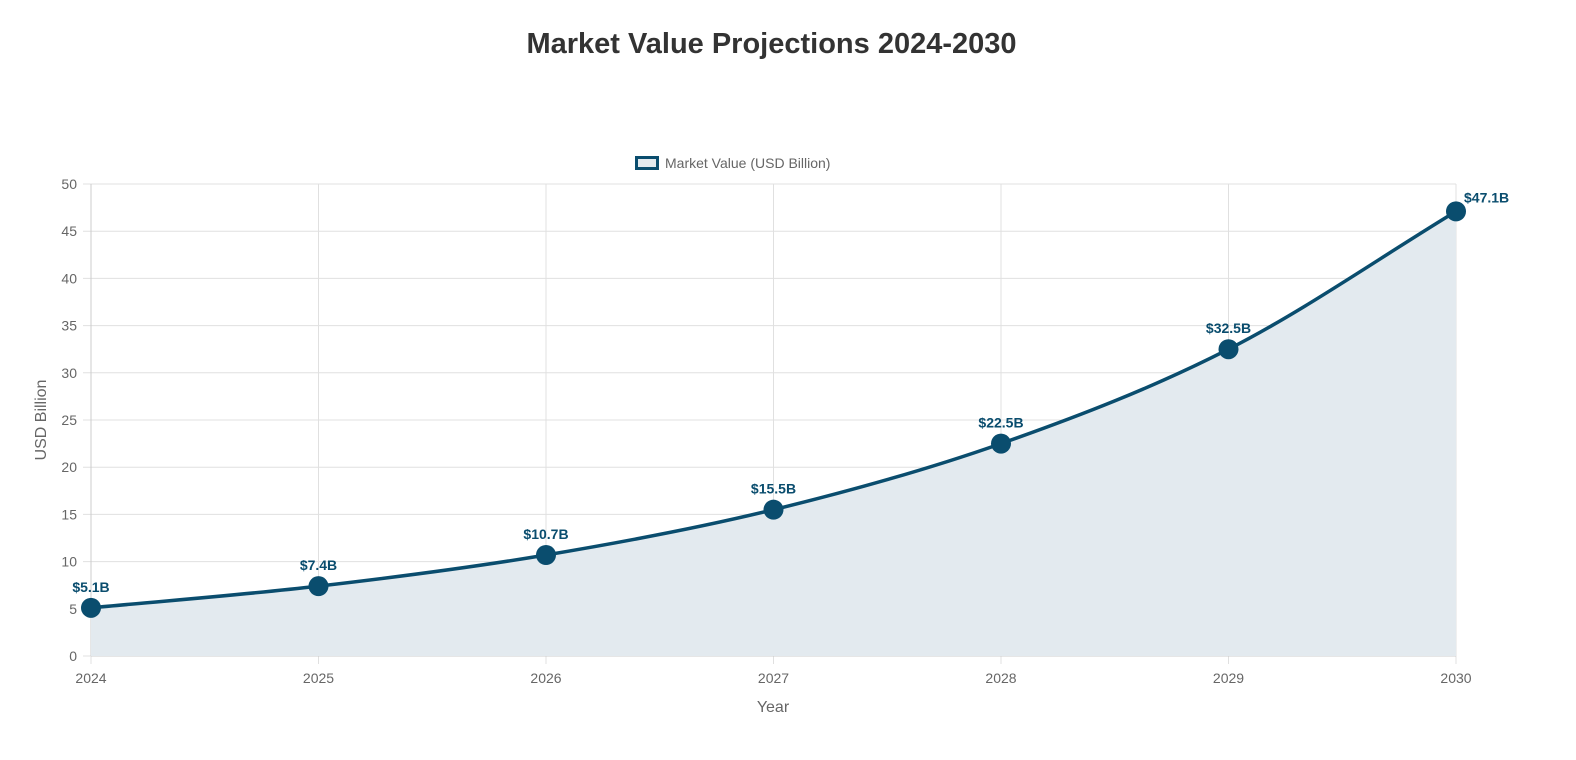  What do you see at coordinates (1228, 678) in the screenshot?
I see `x-tick-label: 2029` at bounding box center [1228, 678].